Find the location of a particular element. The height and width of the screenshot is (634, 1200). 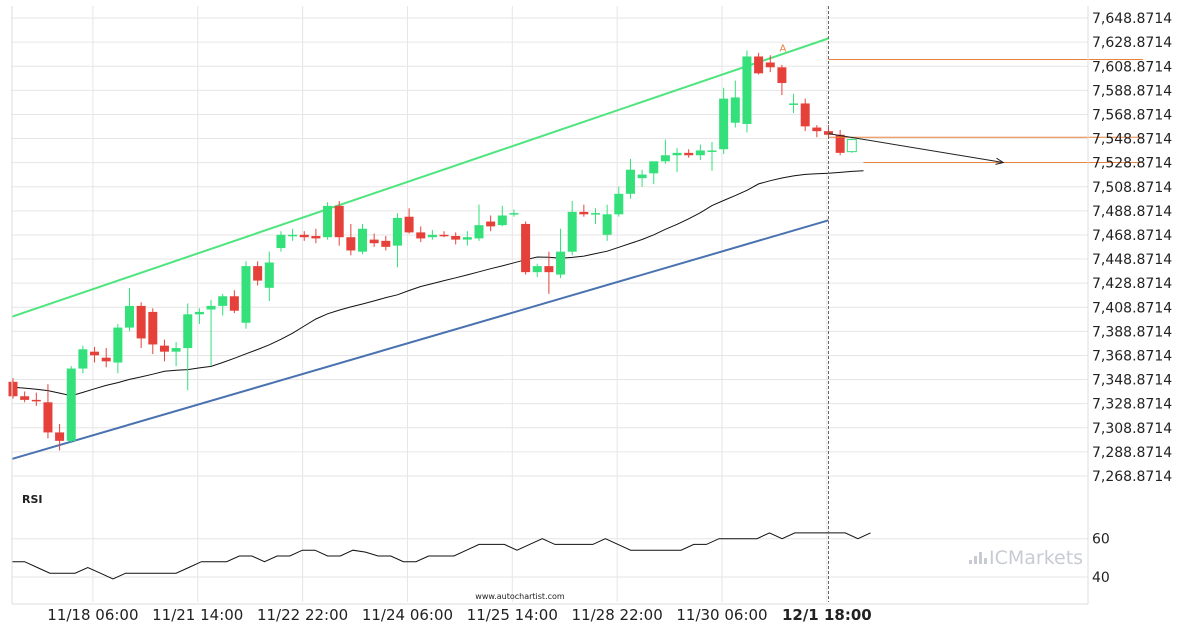

y-tick-label: 7,588.8714 is located at coordinates (1132, 91).